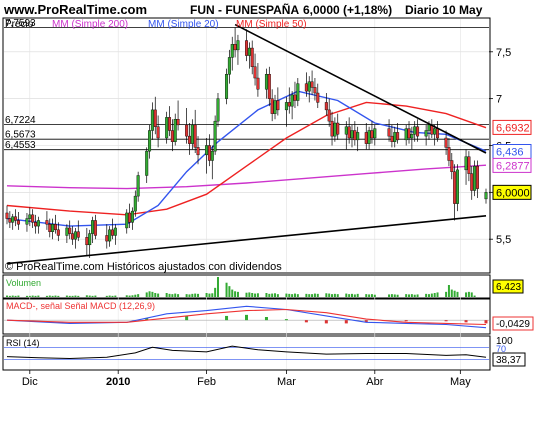 This screenshot has width=540, height=425. What do you see at coordinates (20, 120) in the screenshot?
I see `level-label: 6,7224` at bounding box center [20, 120].